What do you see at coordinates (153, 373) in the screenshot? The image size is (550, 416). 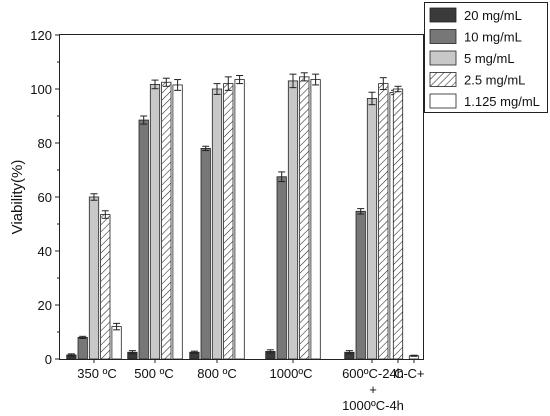 I see `x-category-label: 500 ºC` at bounding box center [153, 373].